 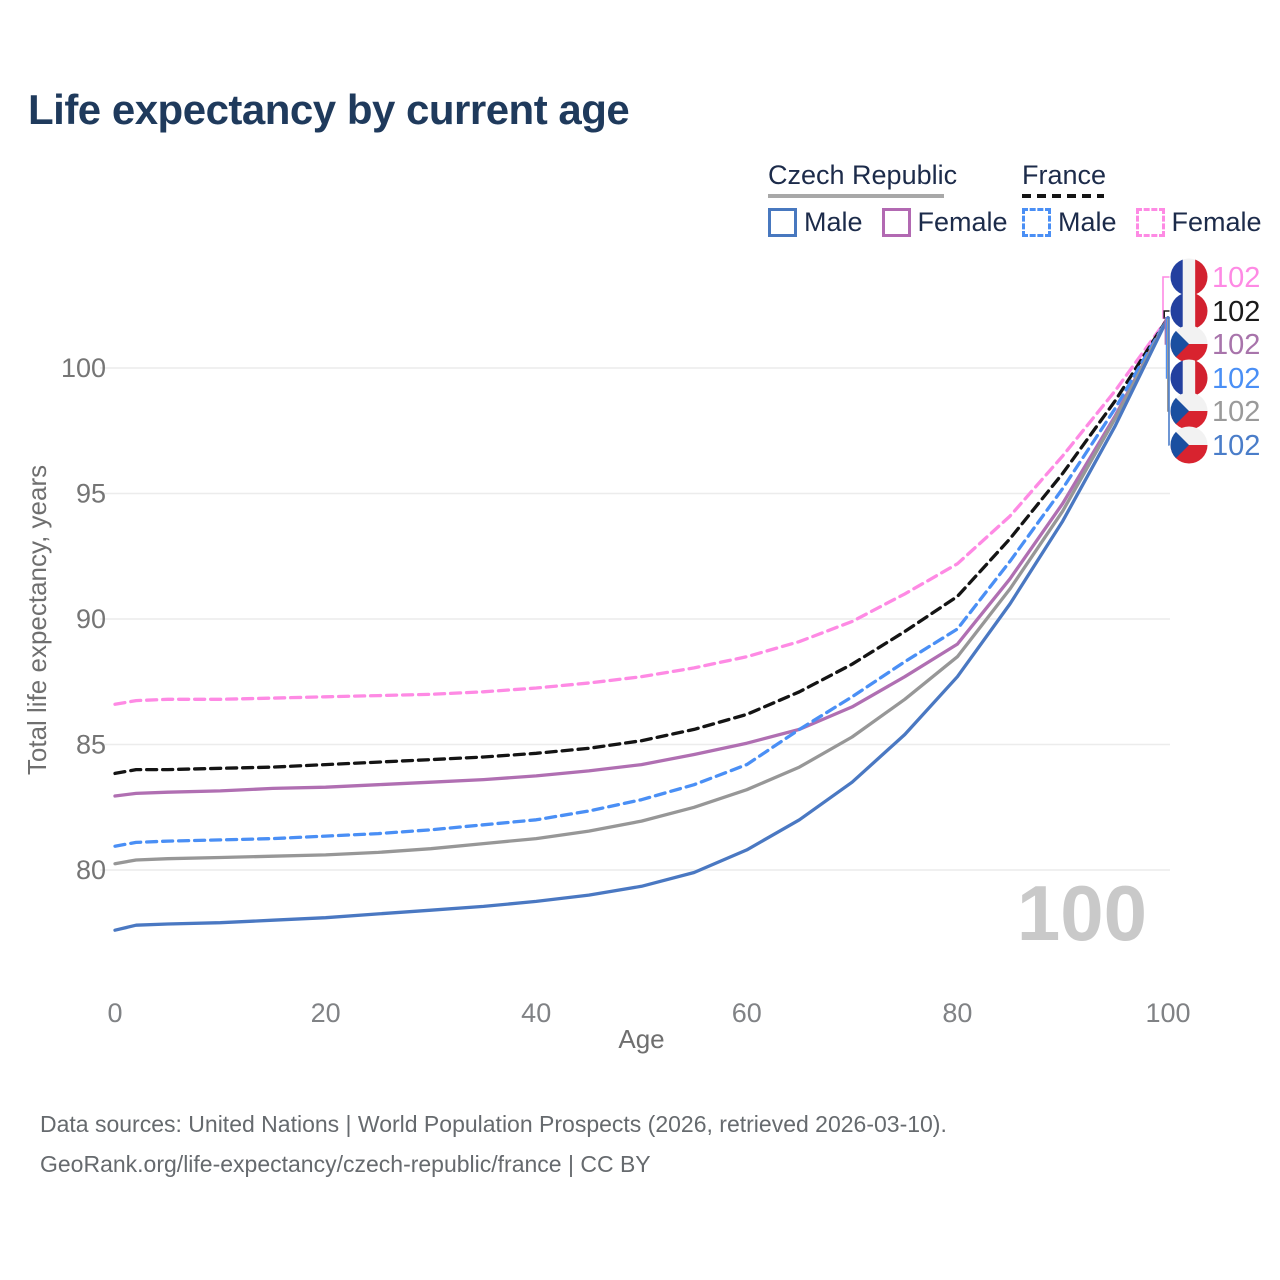 What do you see at coordinates (1151, 199) in the screenshot?
I see `legend-group-france: France Male Female` at bounding box center [1151, 199].